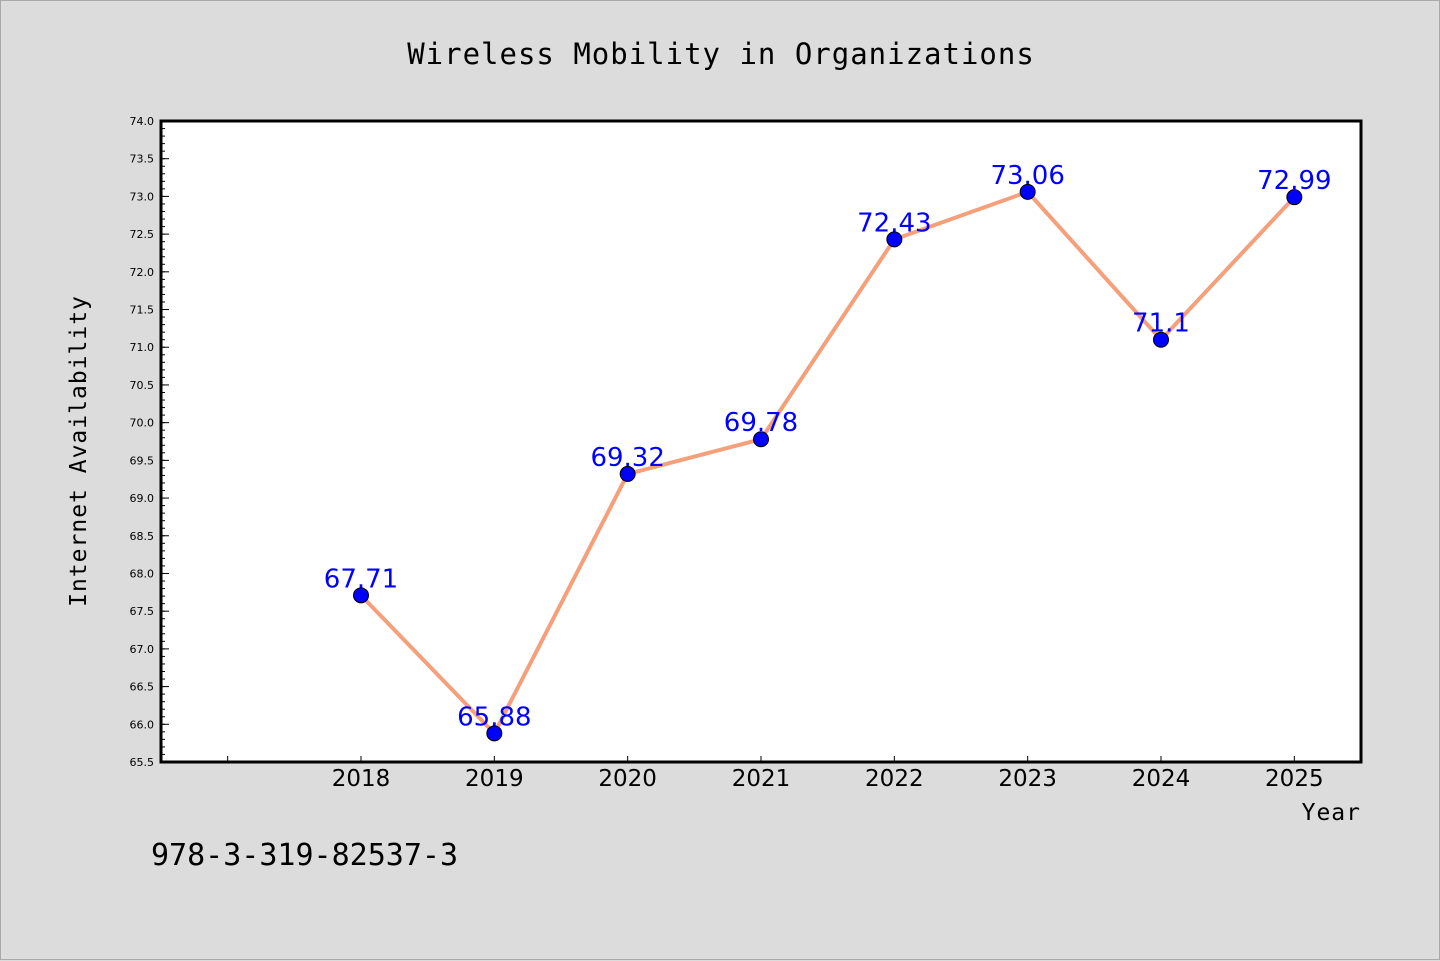  Describe the element at coordinates (142, 762) in the screenshot. I see `y-tick-label: 65.5` at that location.